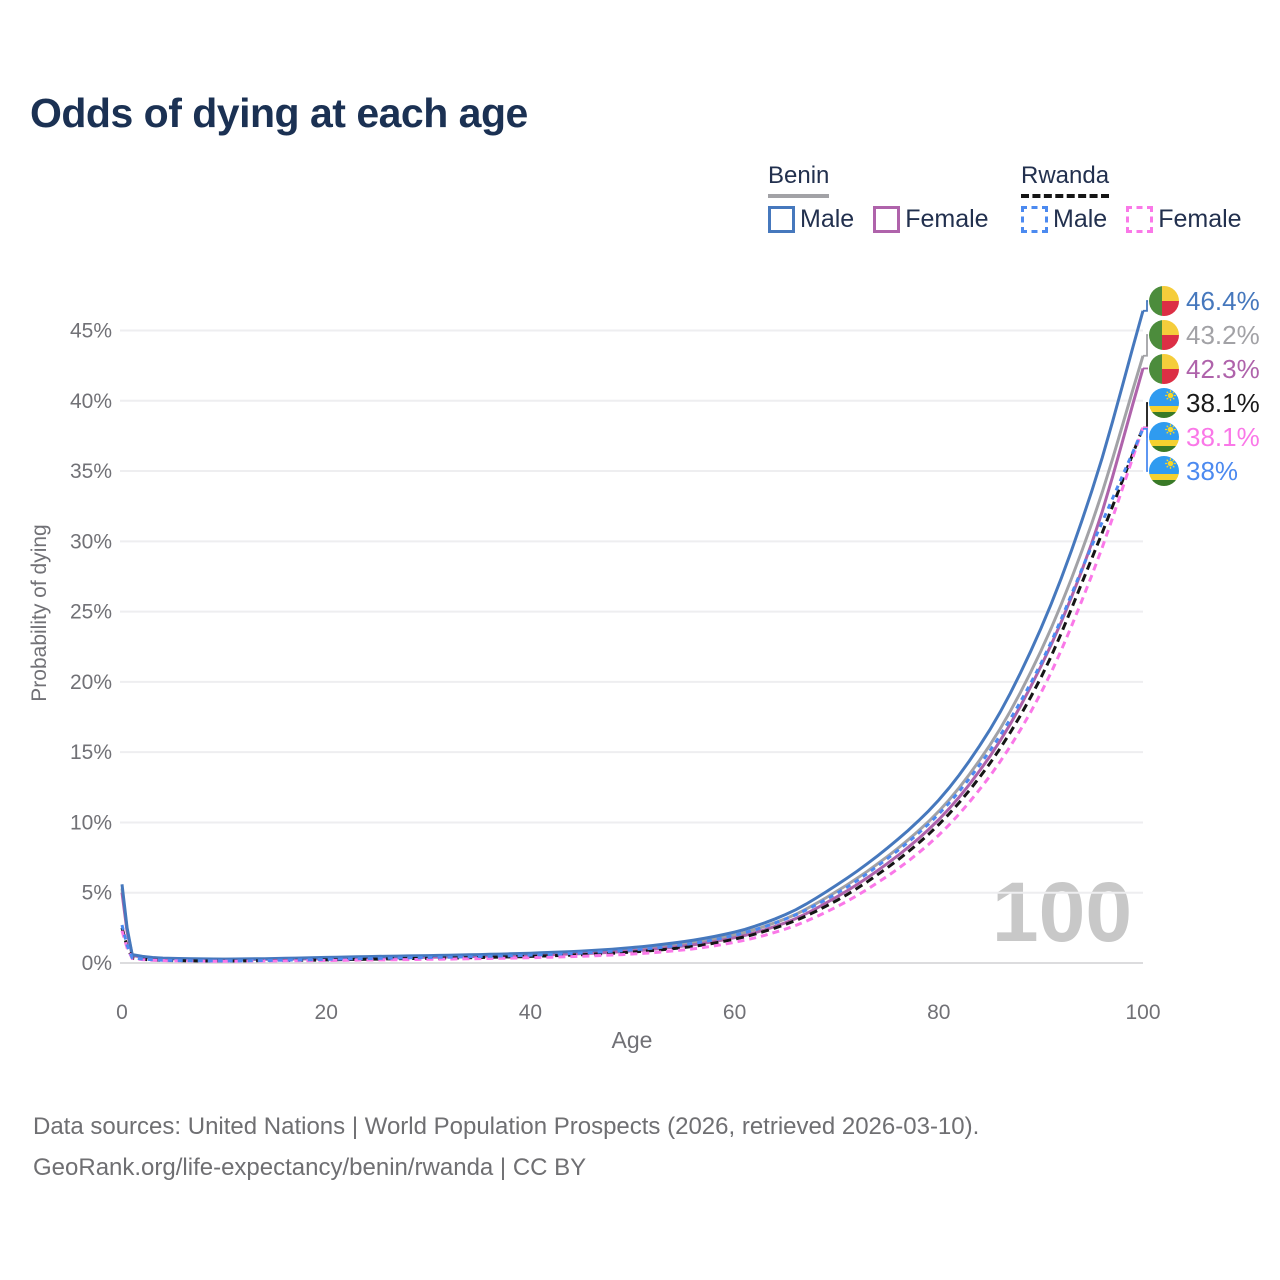 The height and width of the screenshot is (1280, 1280). What do you see at coordinates (91, 822) in the screenshot?
I see `y-tick-label: 10%` at bounding box center [91, 822].